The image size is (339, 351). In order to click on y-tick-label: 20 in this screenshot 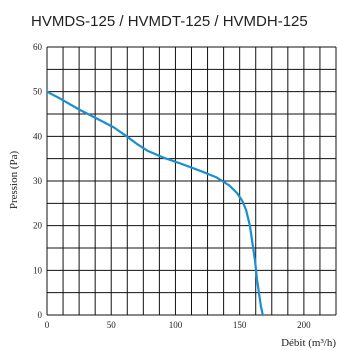, I will do `click(38, 226)`.